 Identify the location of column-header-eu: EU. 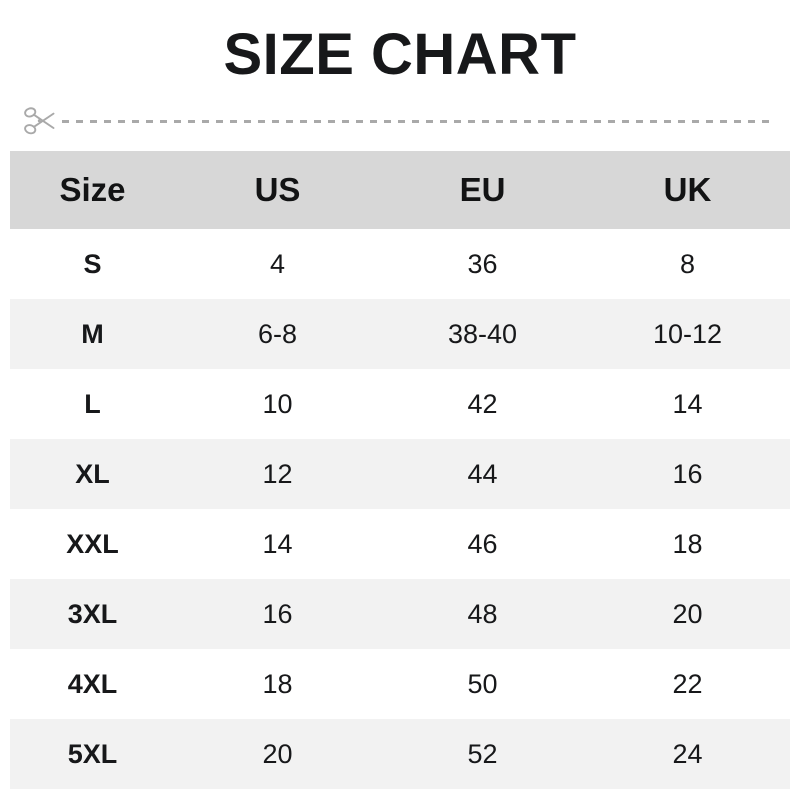
(482, 190).